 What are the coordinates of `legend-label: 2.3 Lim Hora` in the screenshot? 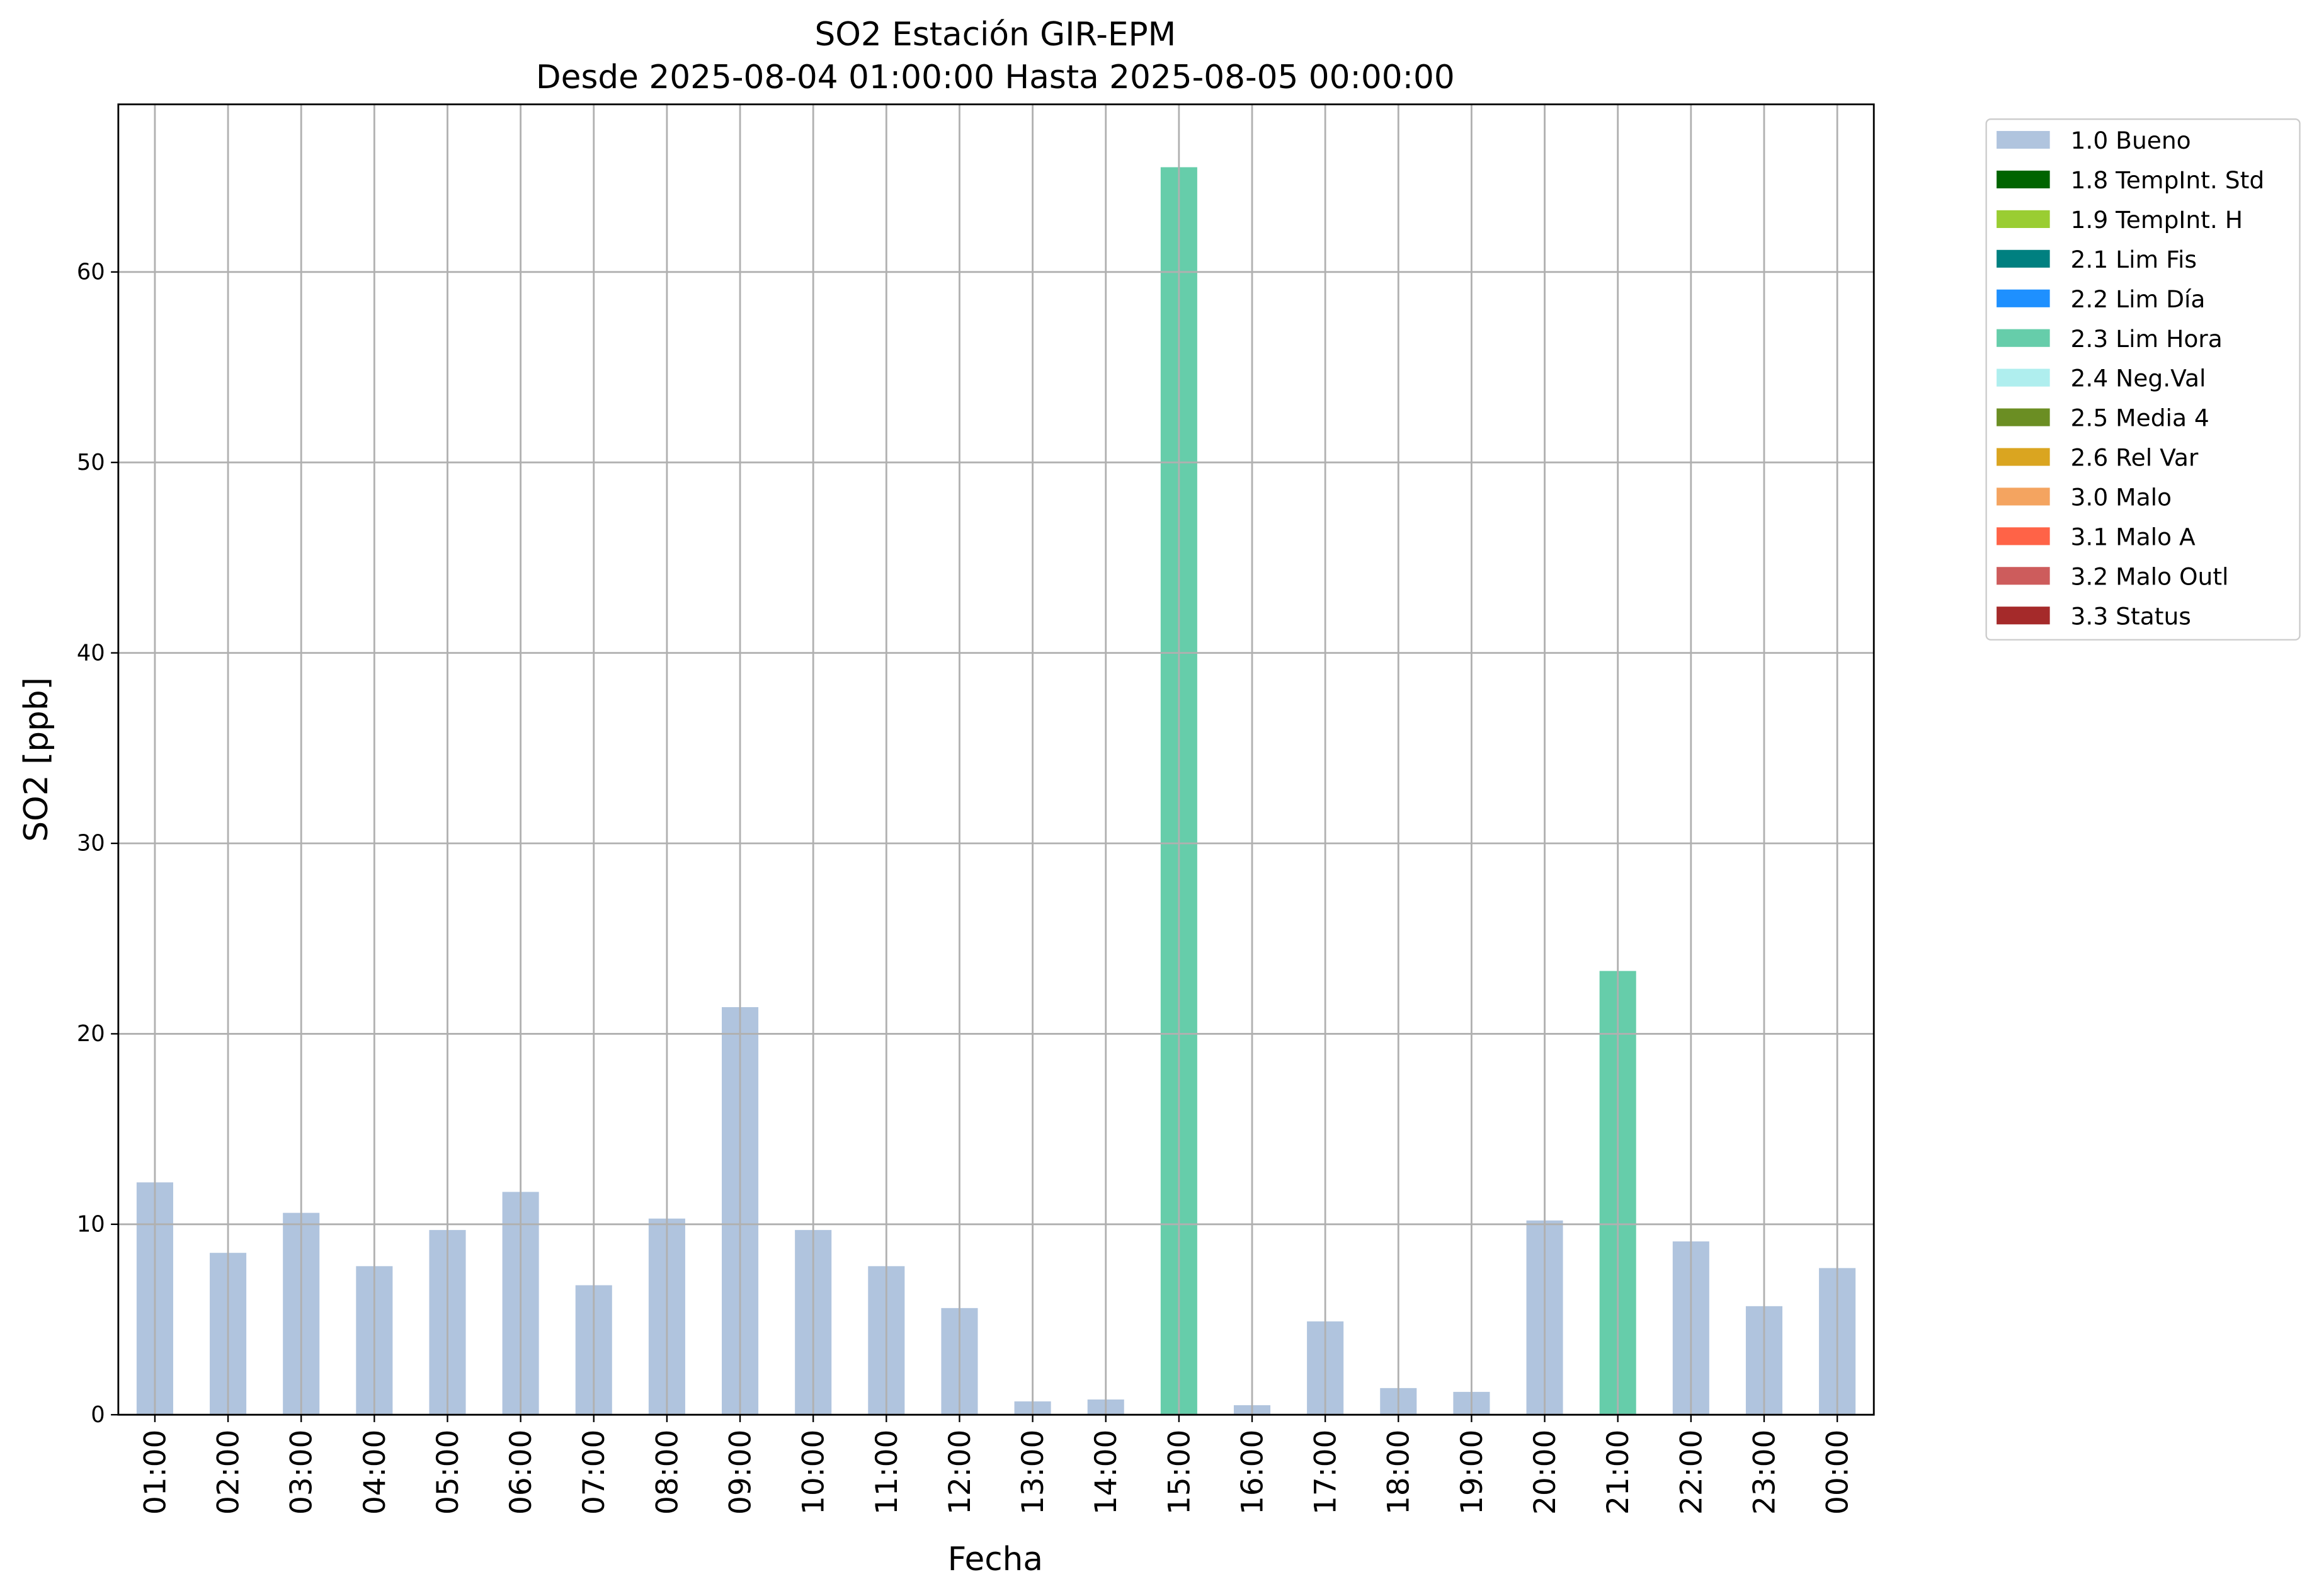 It's located at (2147, 339).